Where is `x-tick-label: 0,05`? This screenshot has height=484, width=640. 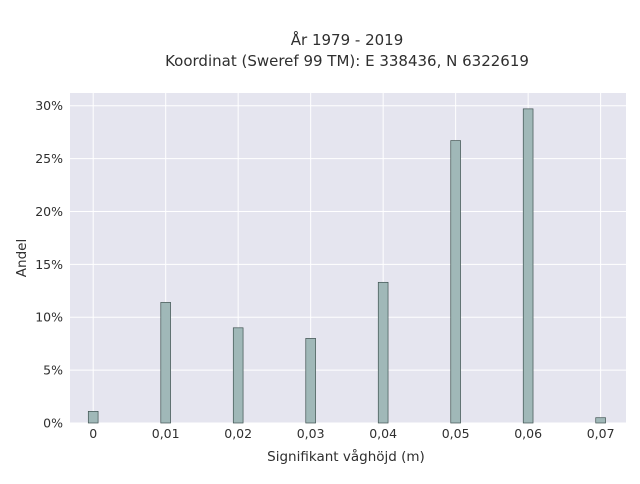 x-tick-label: 0,05 is located at coordinates (456, 433).